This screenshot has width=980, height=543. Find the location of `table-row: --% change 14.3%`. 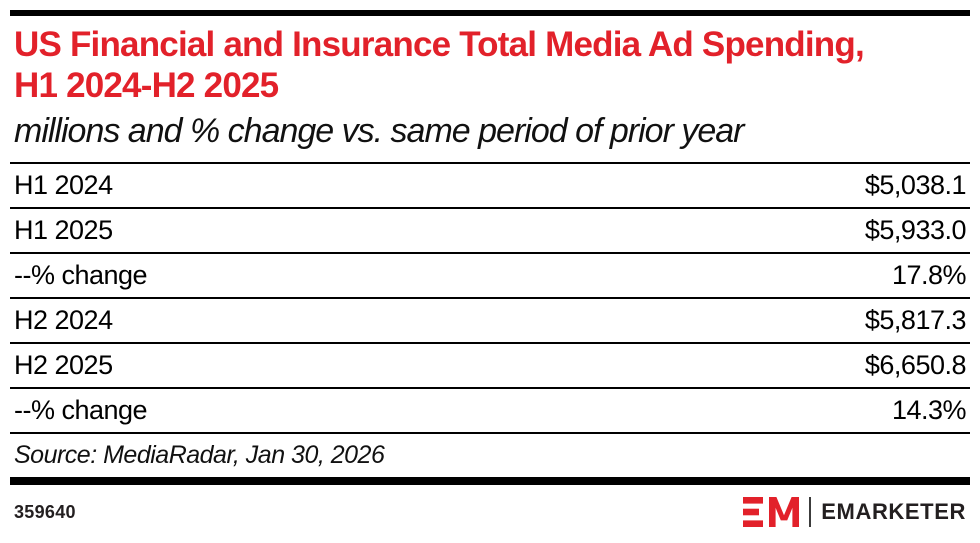

table-row: --% change 14.3% is located at coordinates (490, 409).